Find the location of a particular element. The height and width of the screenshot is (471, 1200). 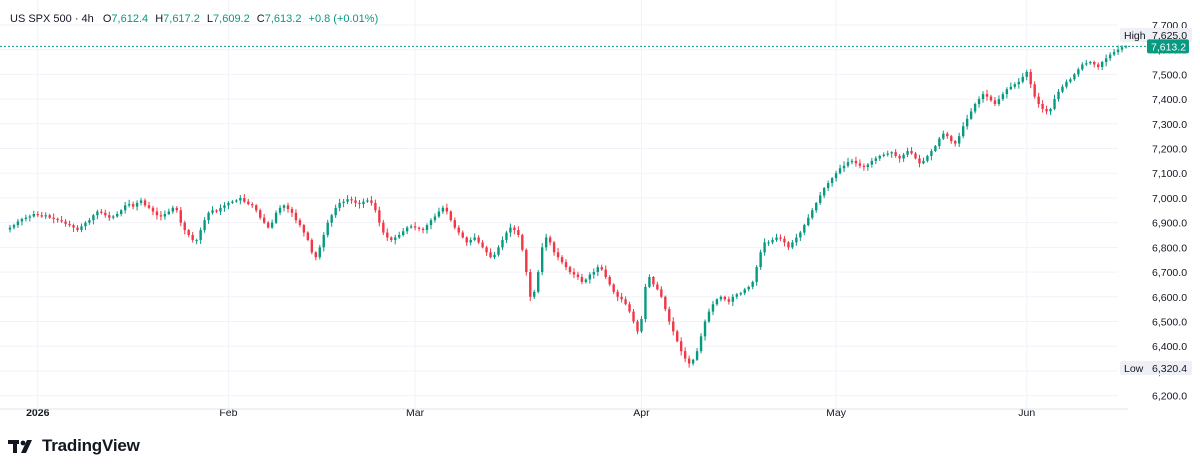

high-label-legend: H is located at coordinates (159, 19).